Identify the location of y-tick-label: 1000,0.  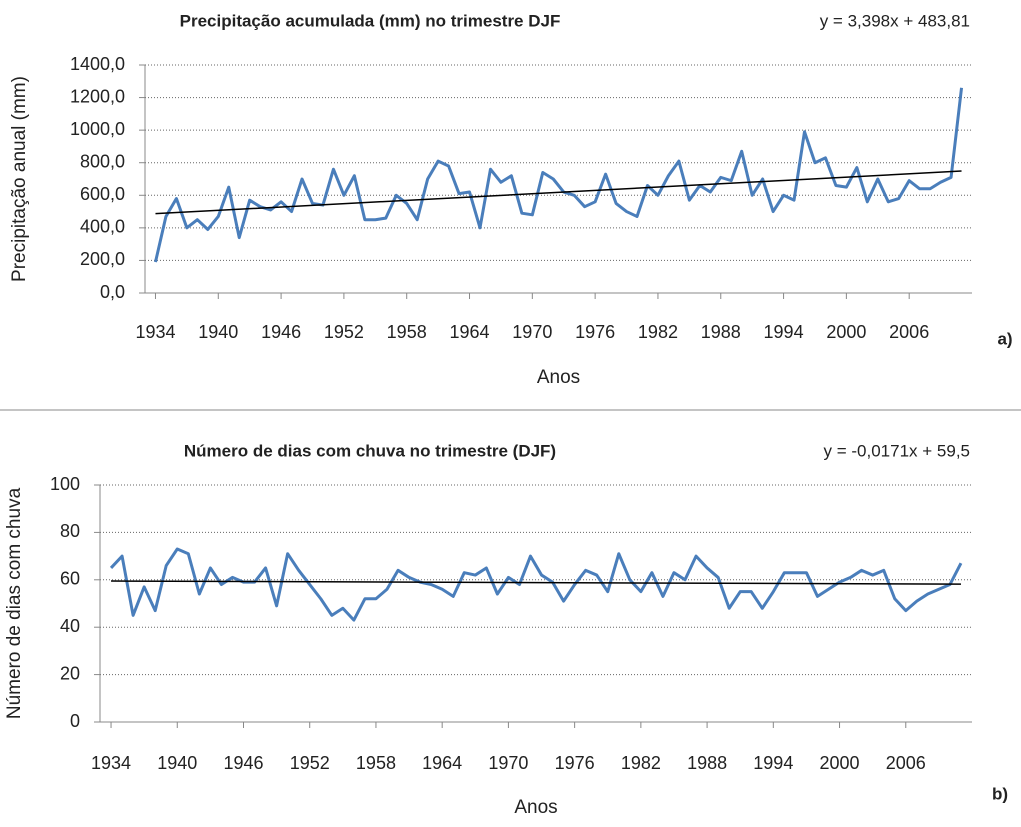
(97, 129).